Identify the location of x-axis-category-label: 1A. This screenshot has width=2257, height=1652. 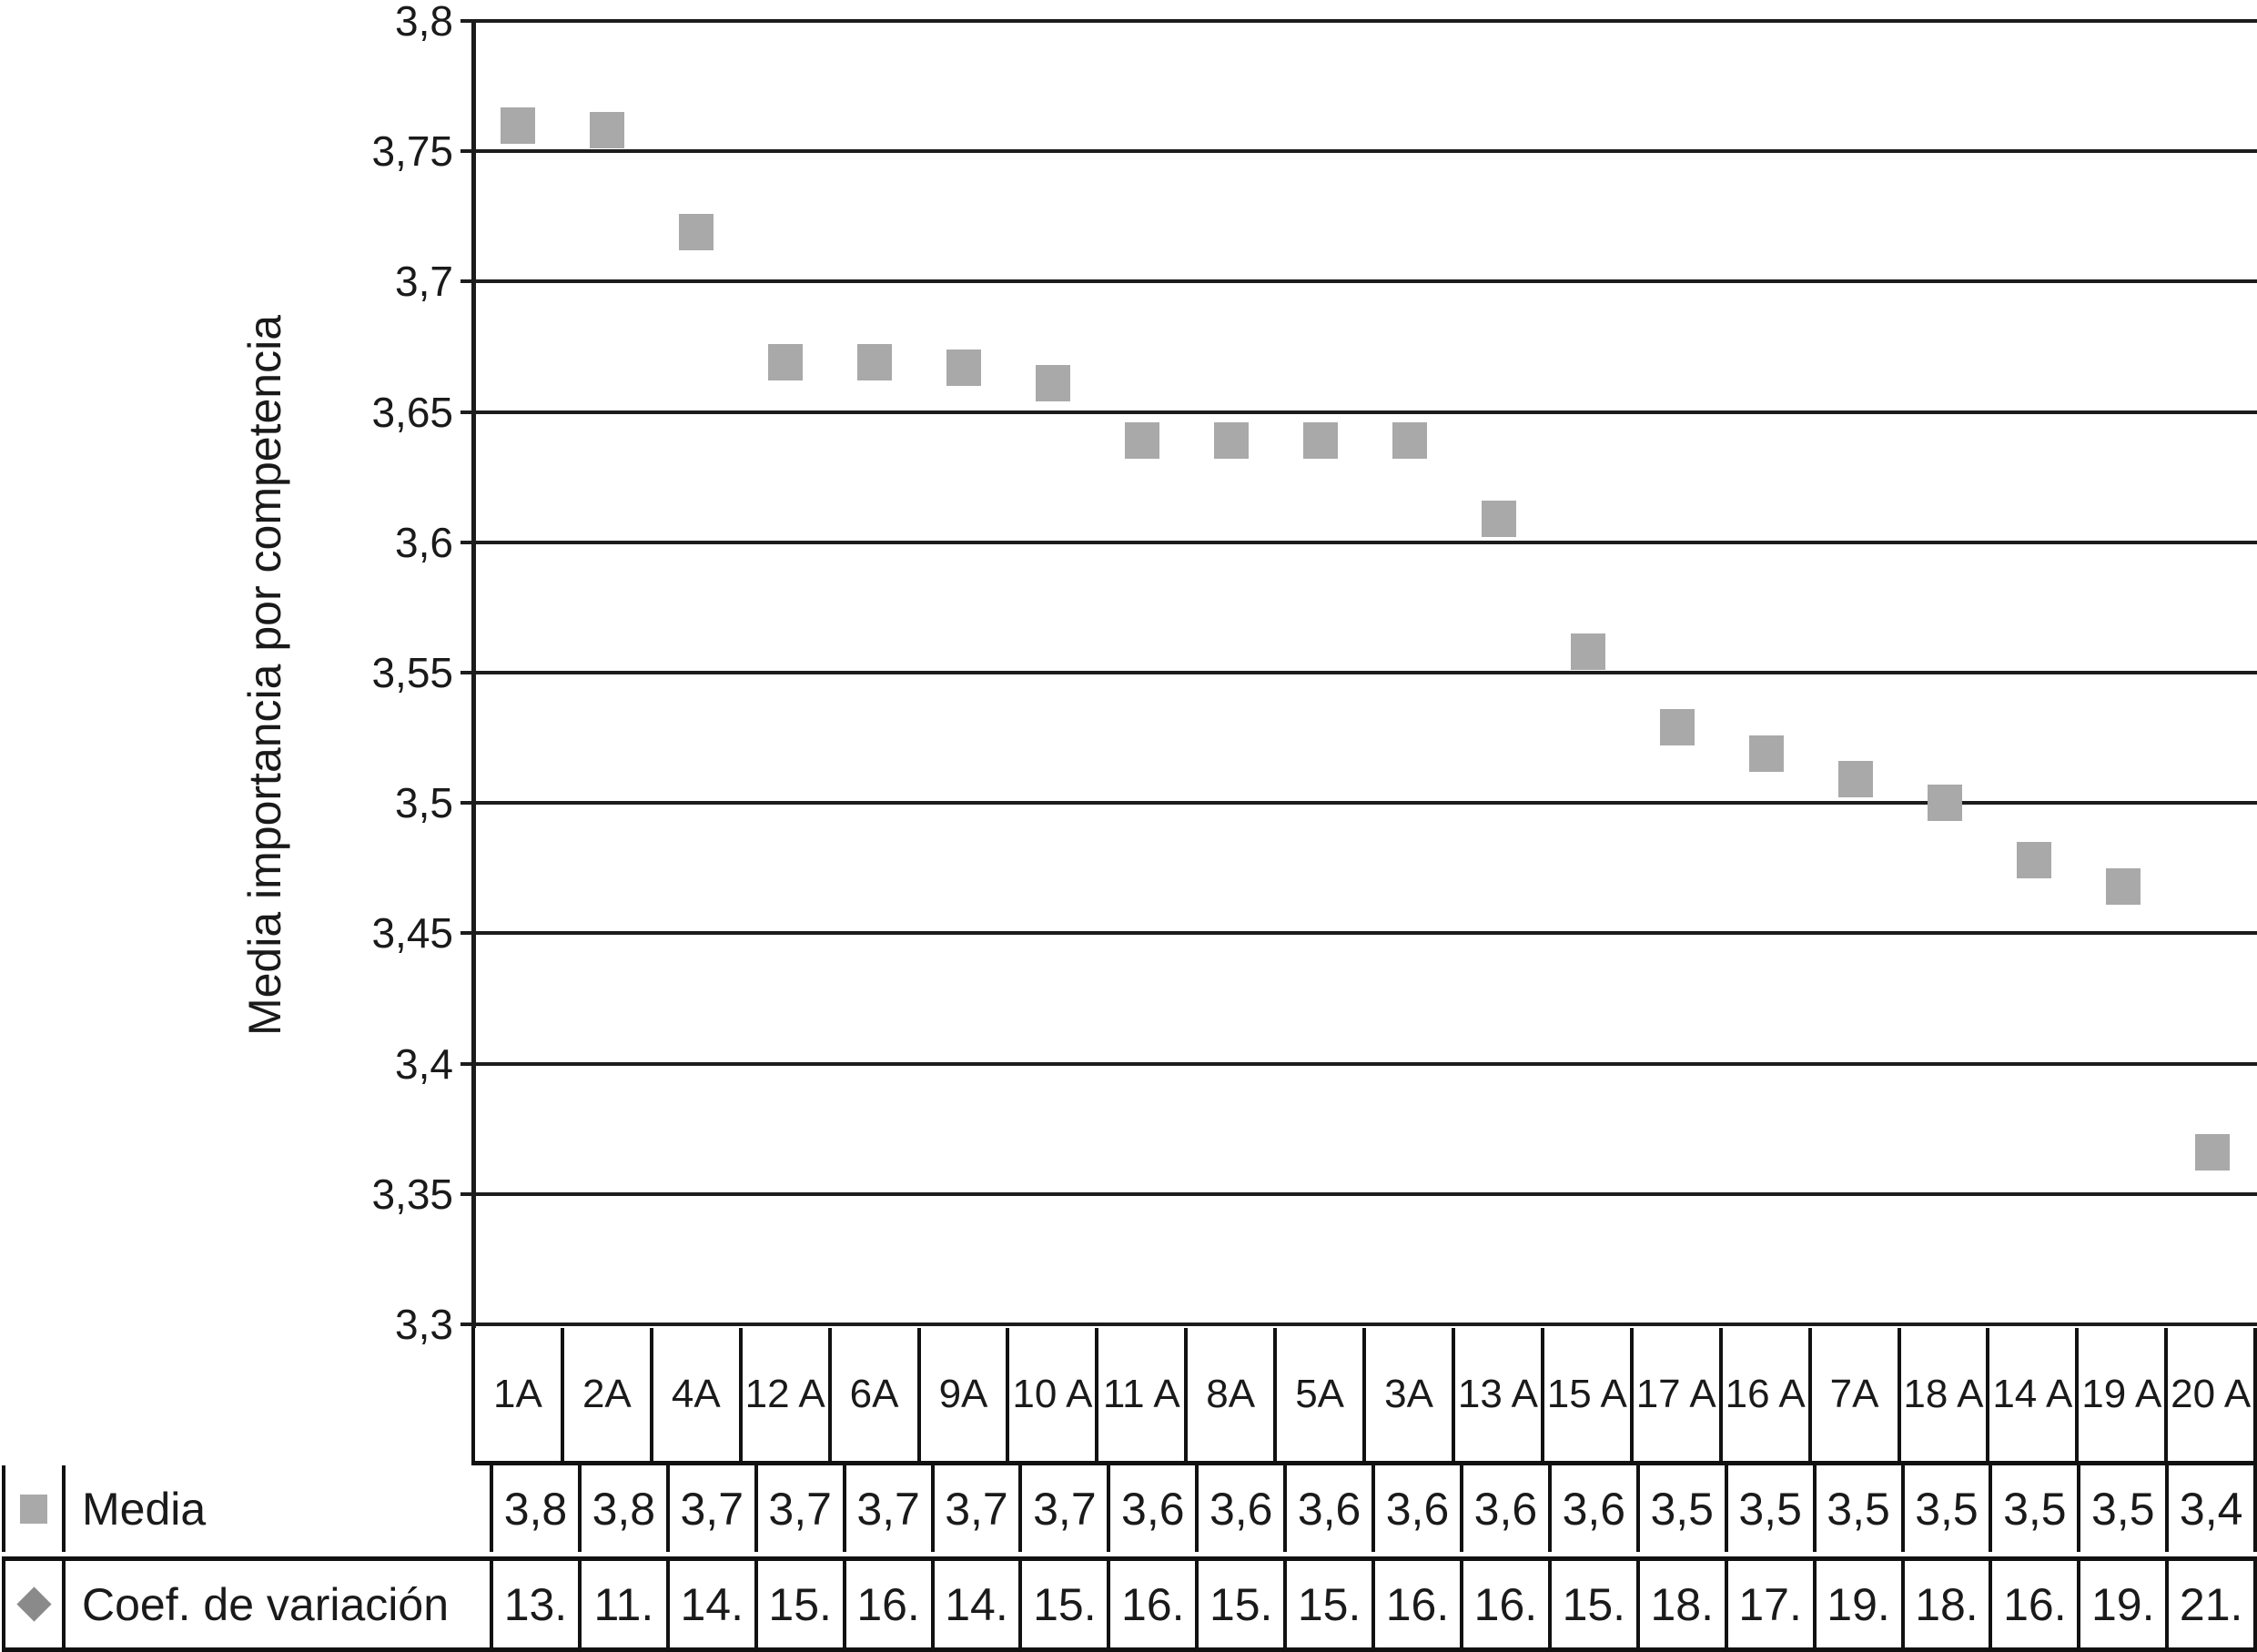
(516, 1395).